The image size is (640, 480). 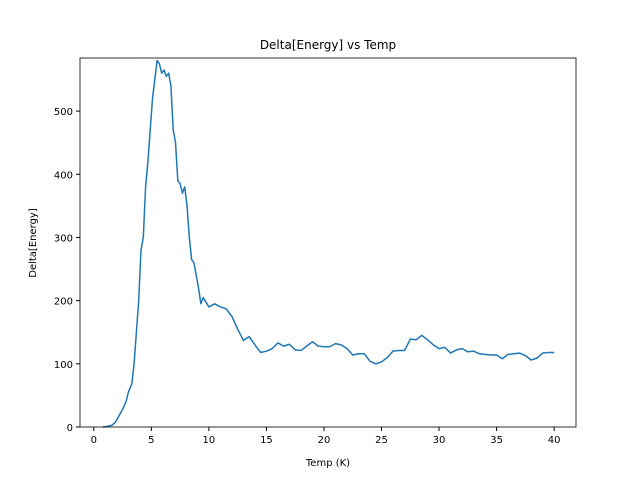 I want to click on x-tick-label: 25, so click(x=381, y=440).